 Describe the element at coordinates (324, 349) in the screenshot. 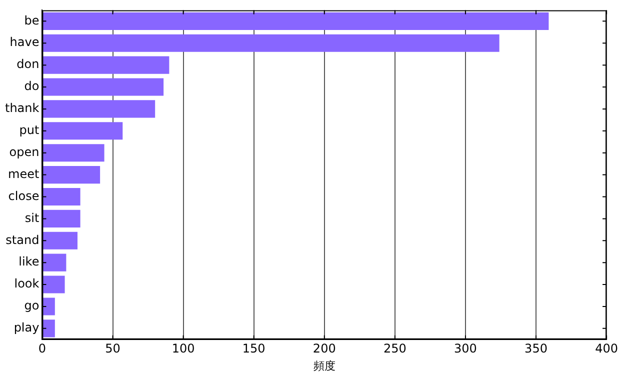

I see `x-tick-label: 200` at that location.